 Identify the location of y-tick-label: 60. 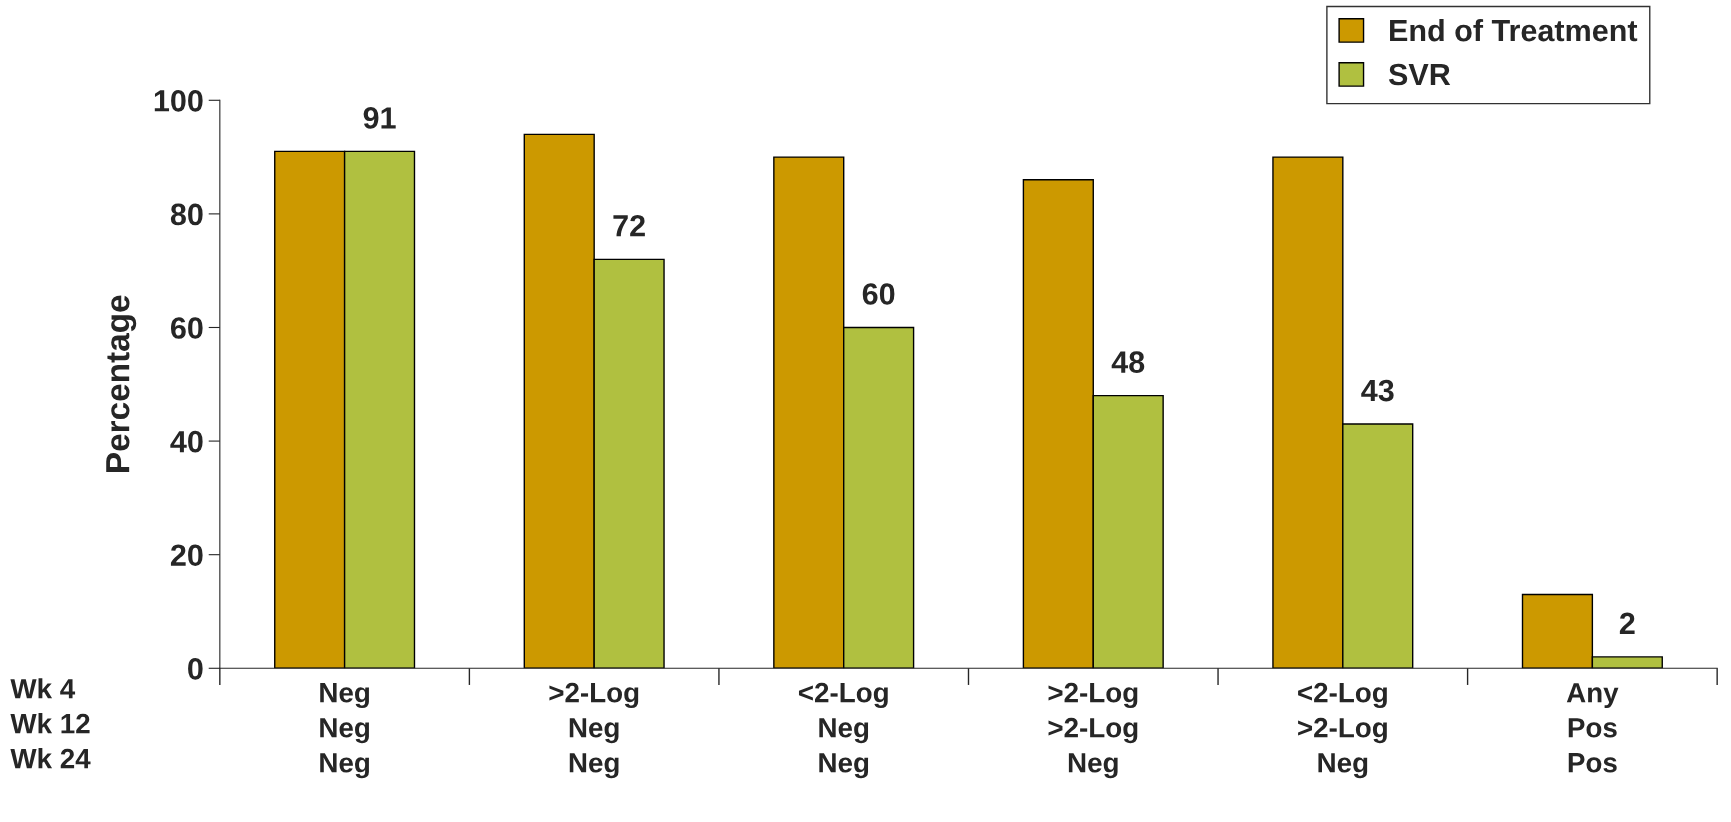
(187, 328).